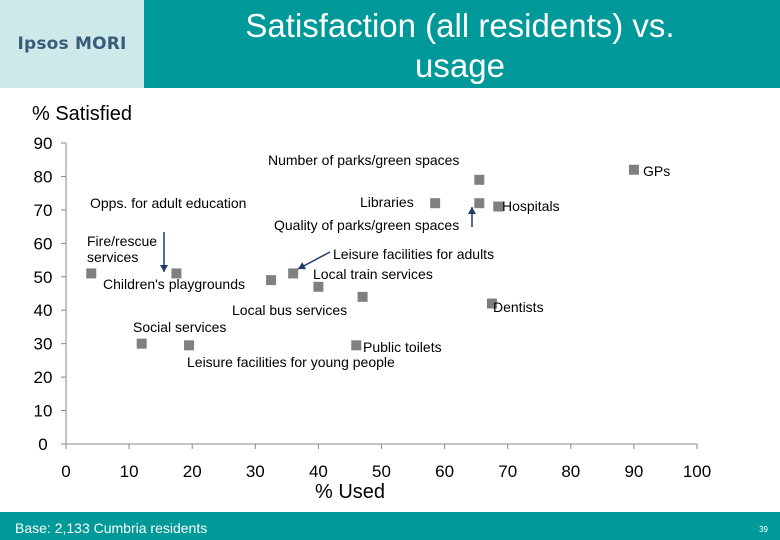 This screenshot has width=780, height=540. Describe the element at coordinates (373, 274) in the screenshot. I see `point-label: Local train services` at that location.